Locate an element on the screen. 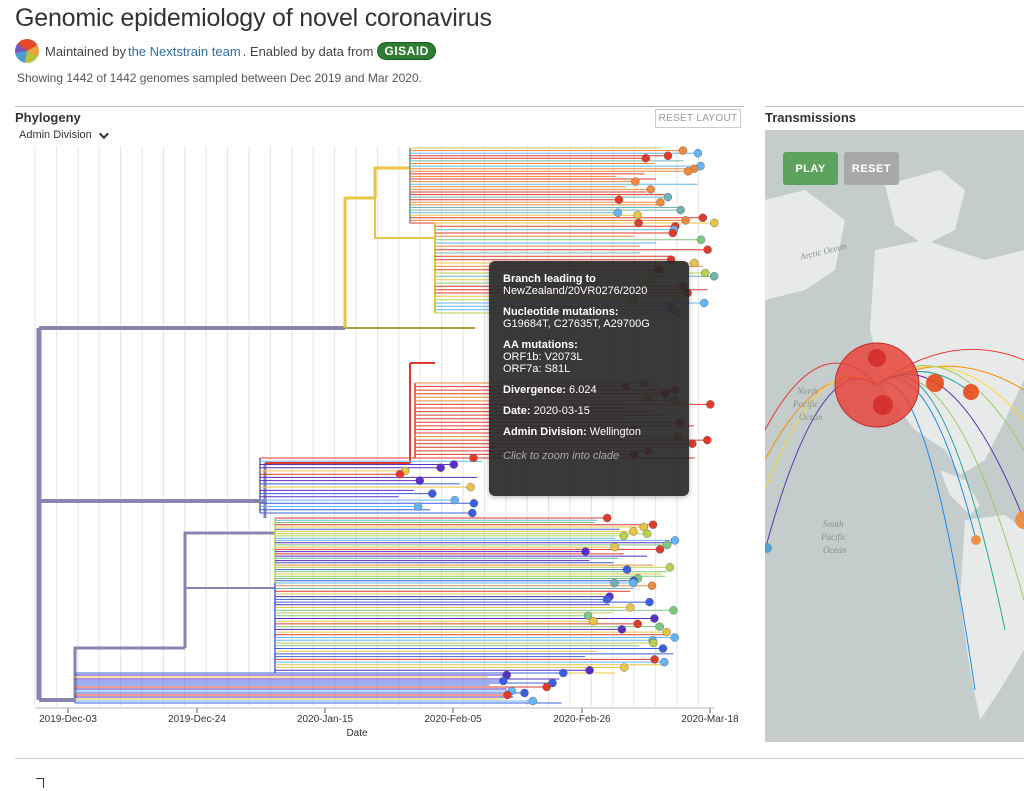  map-label-north-pacific-3: Ocean is located at coordinates (811, 417).